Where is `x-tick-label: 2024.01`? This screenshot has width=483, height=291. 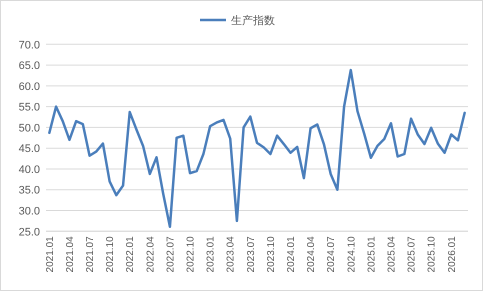
x-tick-label: 2024.01 is located at coordinates (291, 254).